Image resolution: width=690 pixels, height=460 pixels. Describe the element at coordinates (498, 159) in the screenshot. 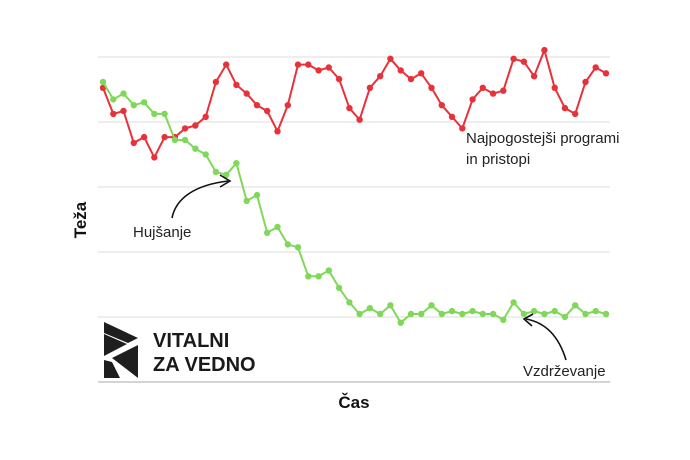

I see `annotation-text-common-programs-line2: in pristopi` at that location.